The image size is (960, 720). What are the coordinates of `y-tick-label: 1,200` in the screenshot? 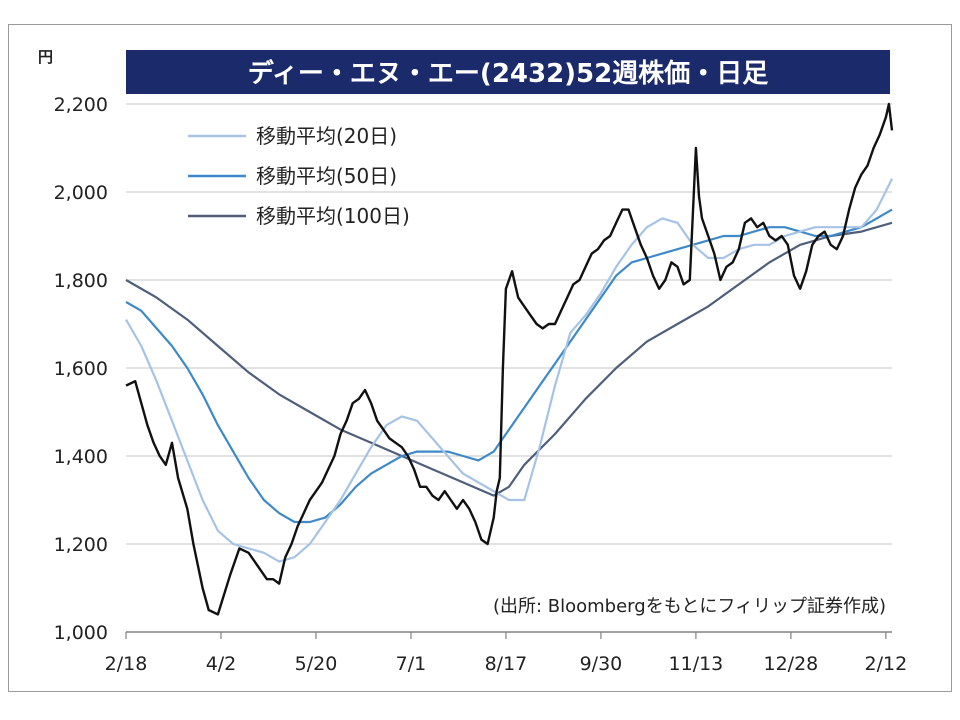 It's located at (81, 545).